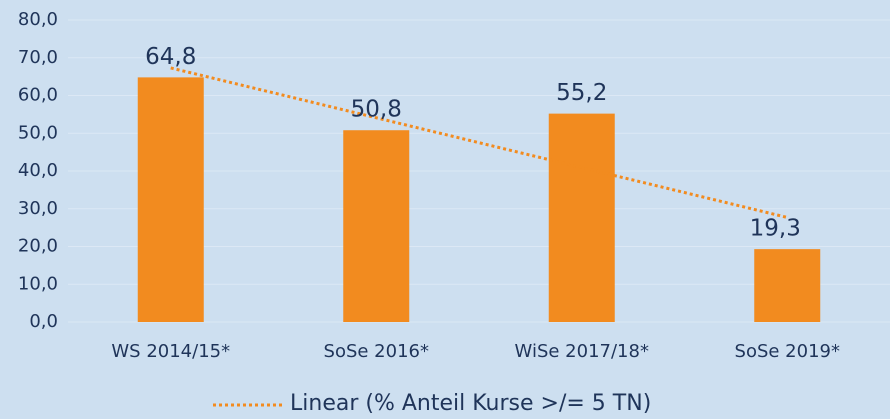  Describe the element at coordinates (38, 170) in the screenshot. I see `y-tick-label: 40,0` at that location.